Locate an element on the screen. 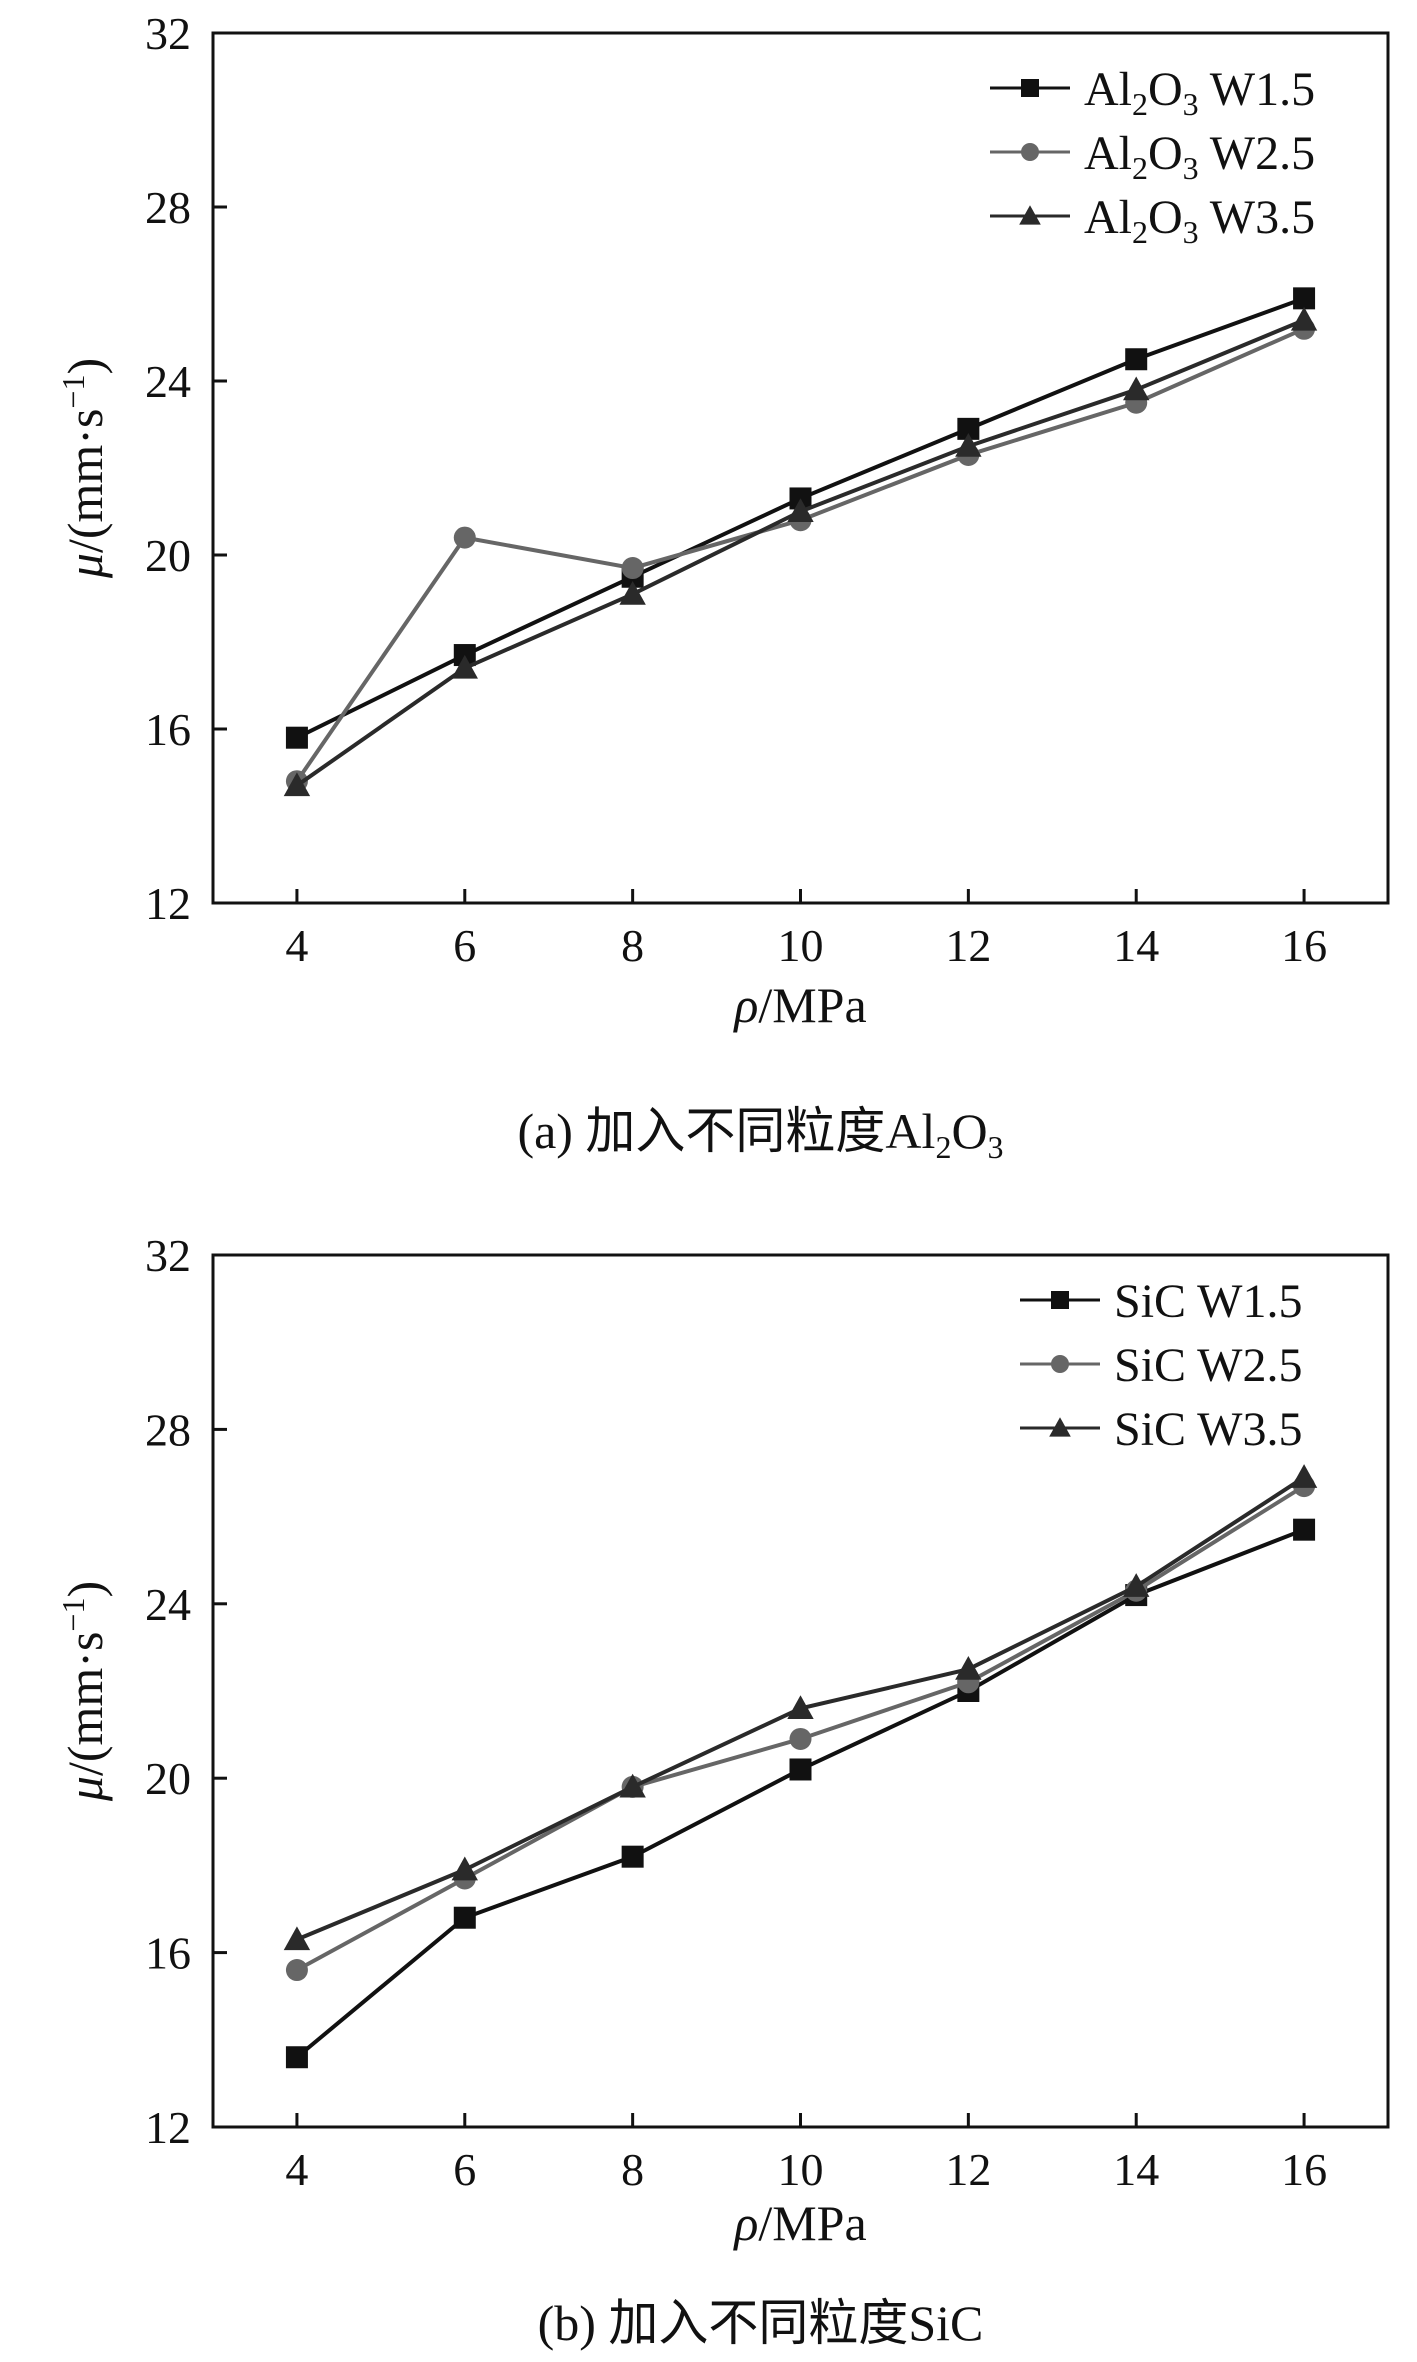  series-line is located at coordinates (800, 554).